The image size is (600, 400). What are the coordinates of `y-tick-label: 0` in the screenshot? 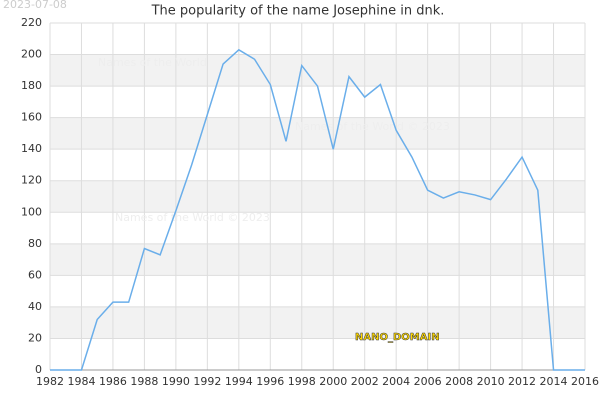 It's located at (38, 369).